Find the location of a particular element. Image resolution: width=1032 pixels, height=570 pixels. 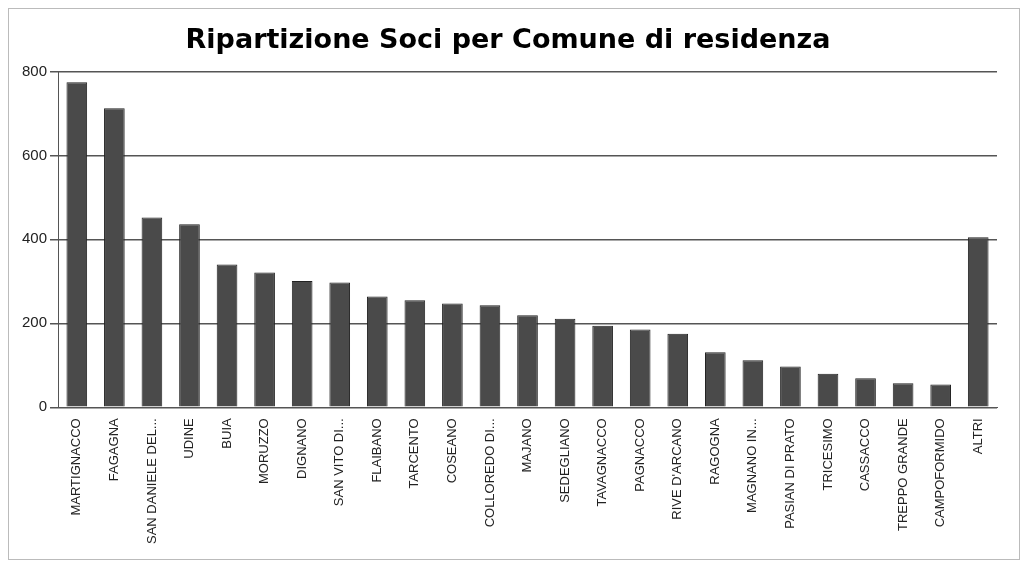

x-tick-label: TAVAGNACCO is located at coordinates (602, 462).